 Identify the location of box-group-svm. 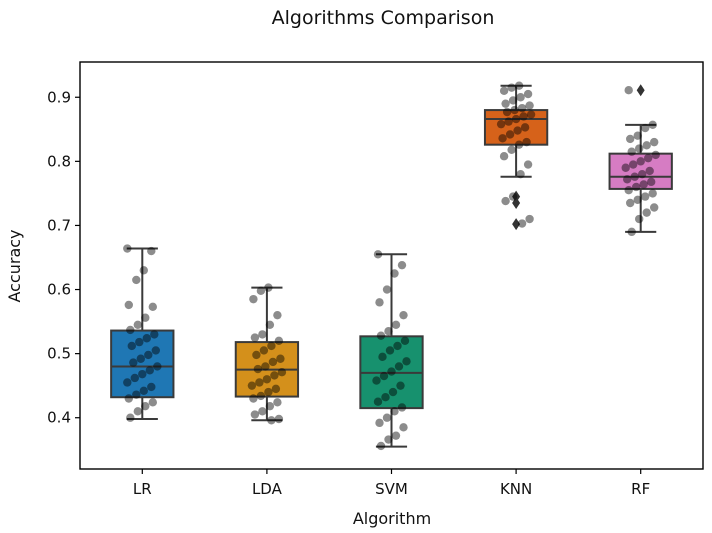
(391, 350).